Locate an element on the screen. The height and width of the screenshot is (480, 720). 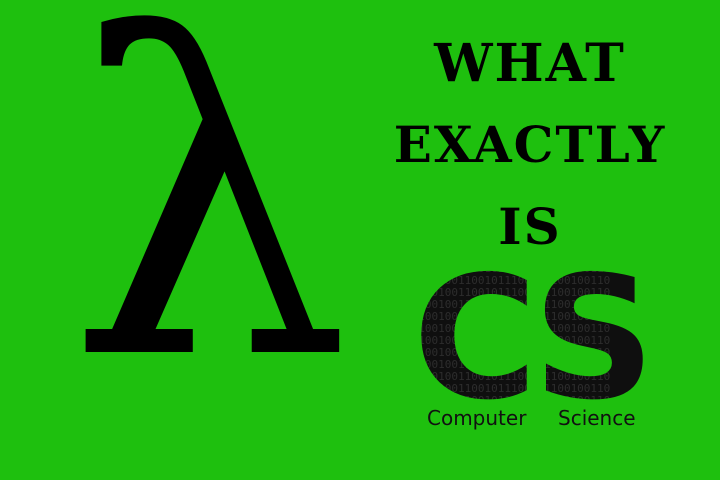
headline-line-3: IS is located at coordinates (530, 226).